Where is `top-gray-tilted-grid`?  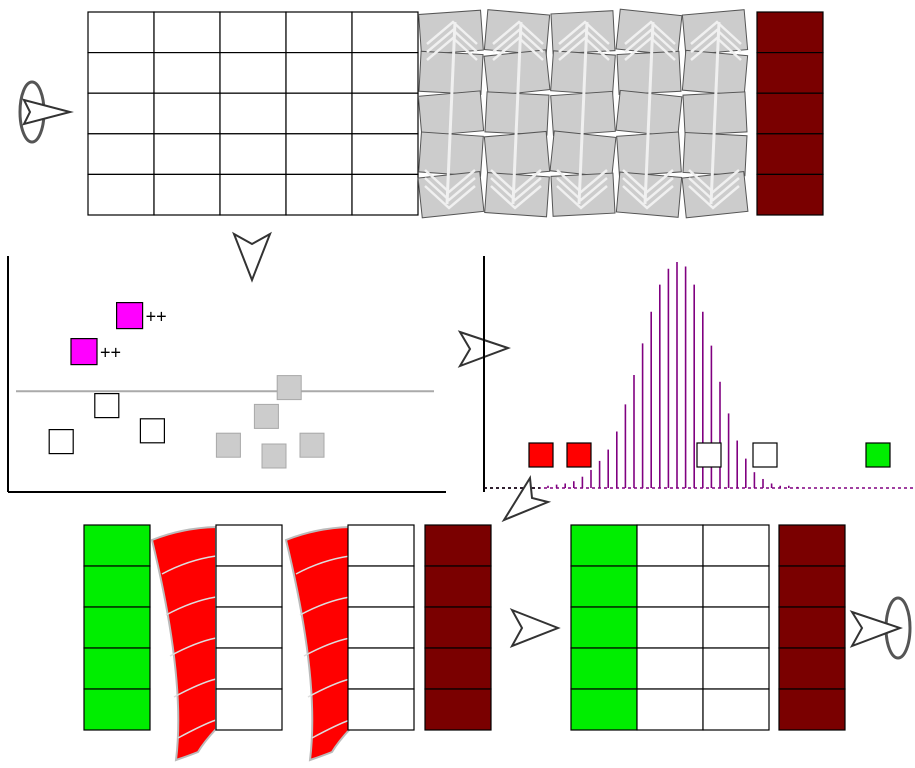
top-gray-tilted-grid is located at coordinates (583, 113).